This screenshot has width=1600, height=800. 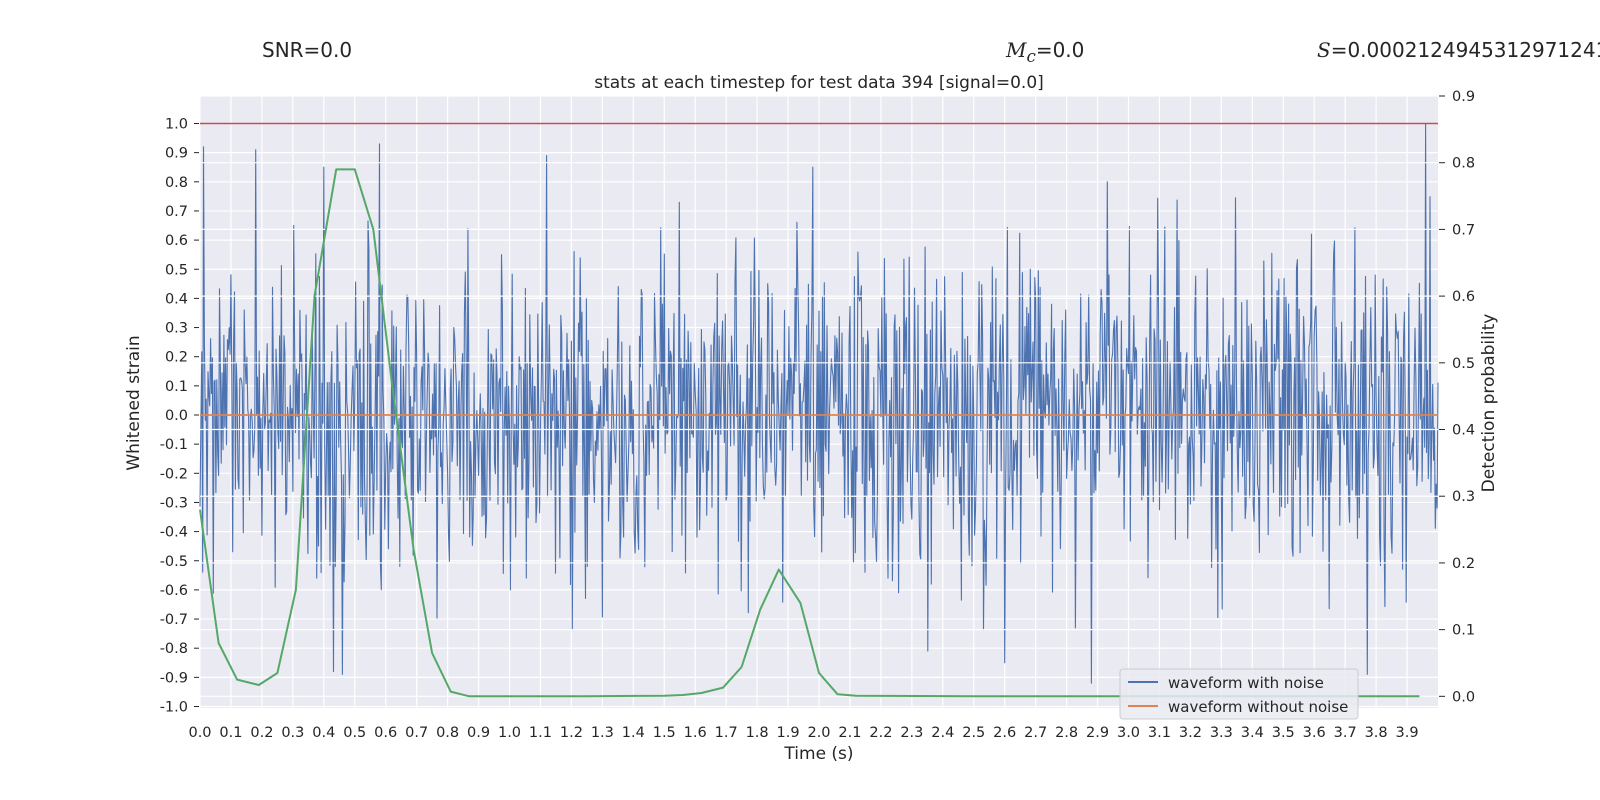 What do you see at coordinates (174, 533) in the screenshot?
I see `y-tick-label: -0.4` at bounding box center [174, 533].